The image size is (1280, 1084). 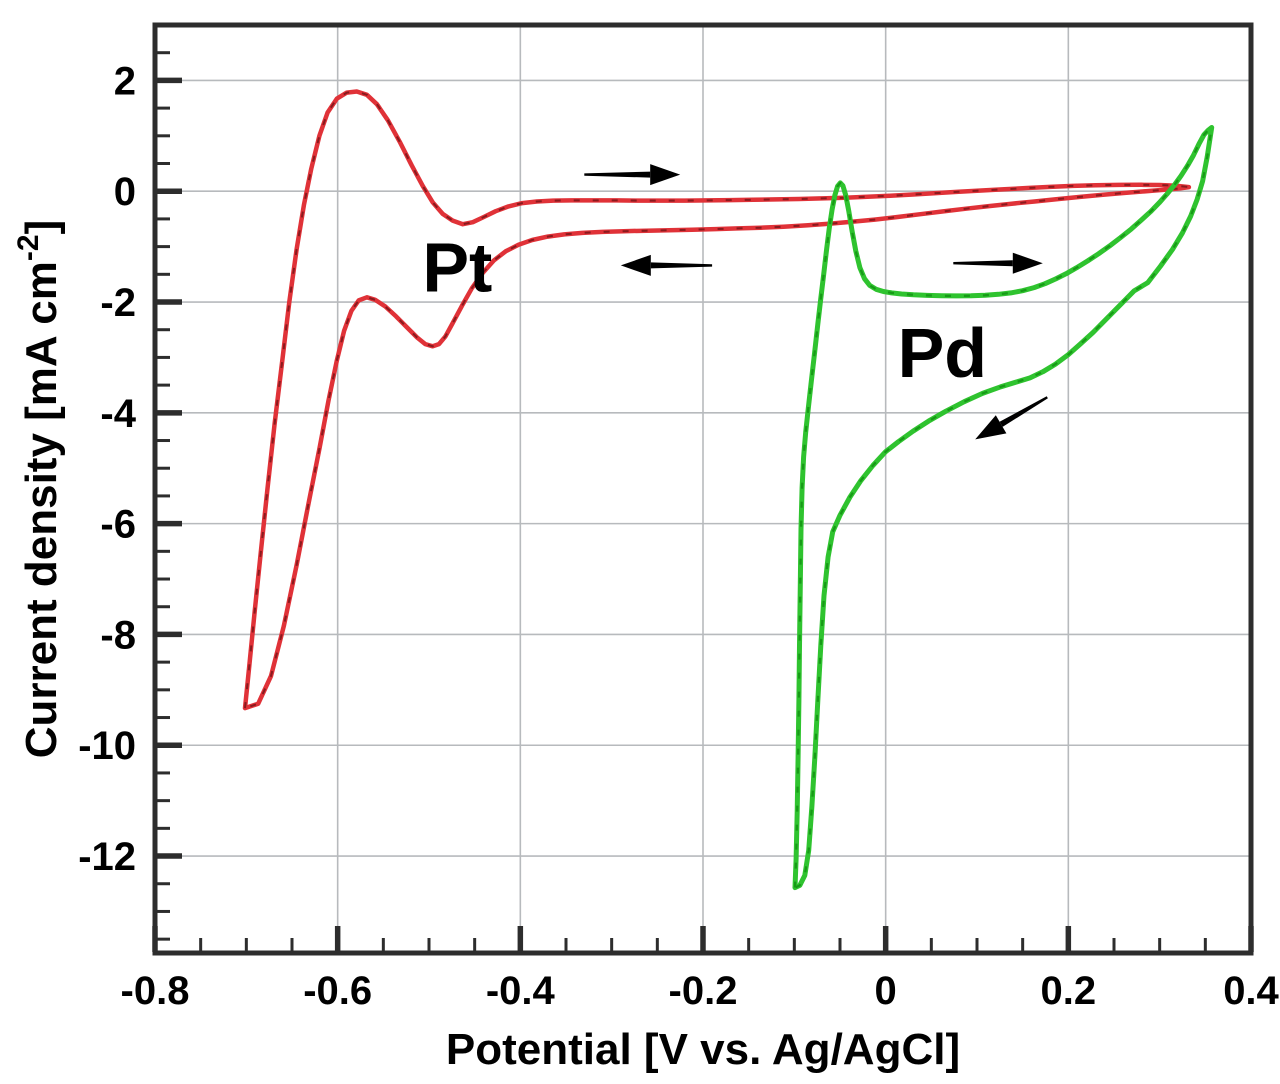 What do you see at coordinates (704, 310) in the screenshot?
I see `series-annotations: Pt Pd` at bounding box center [704, 310].